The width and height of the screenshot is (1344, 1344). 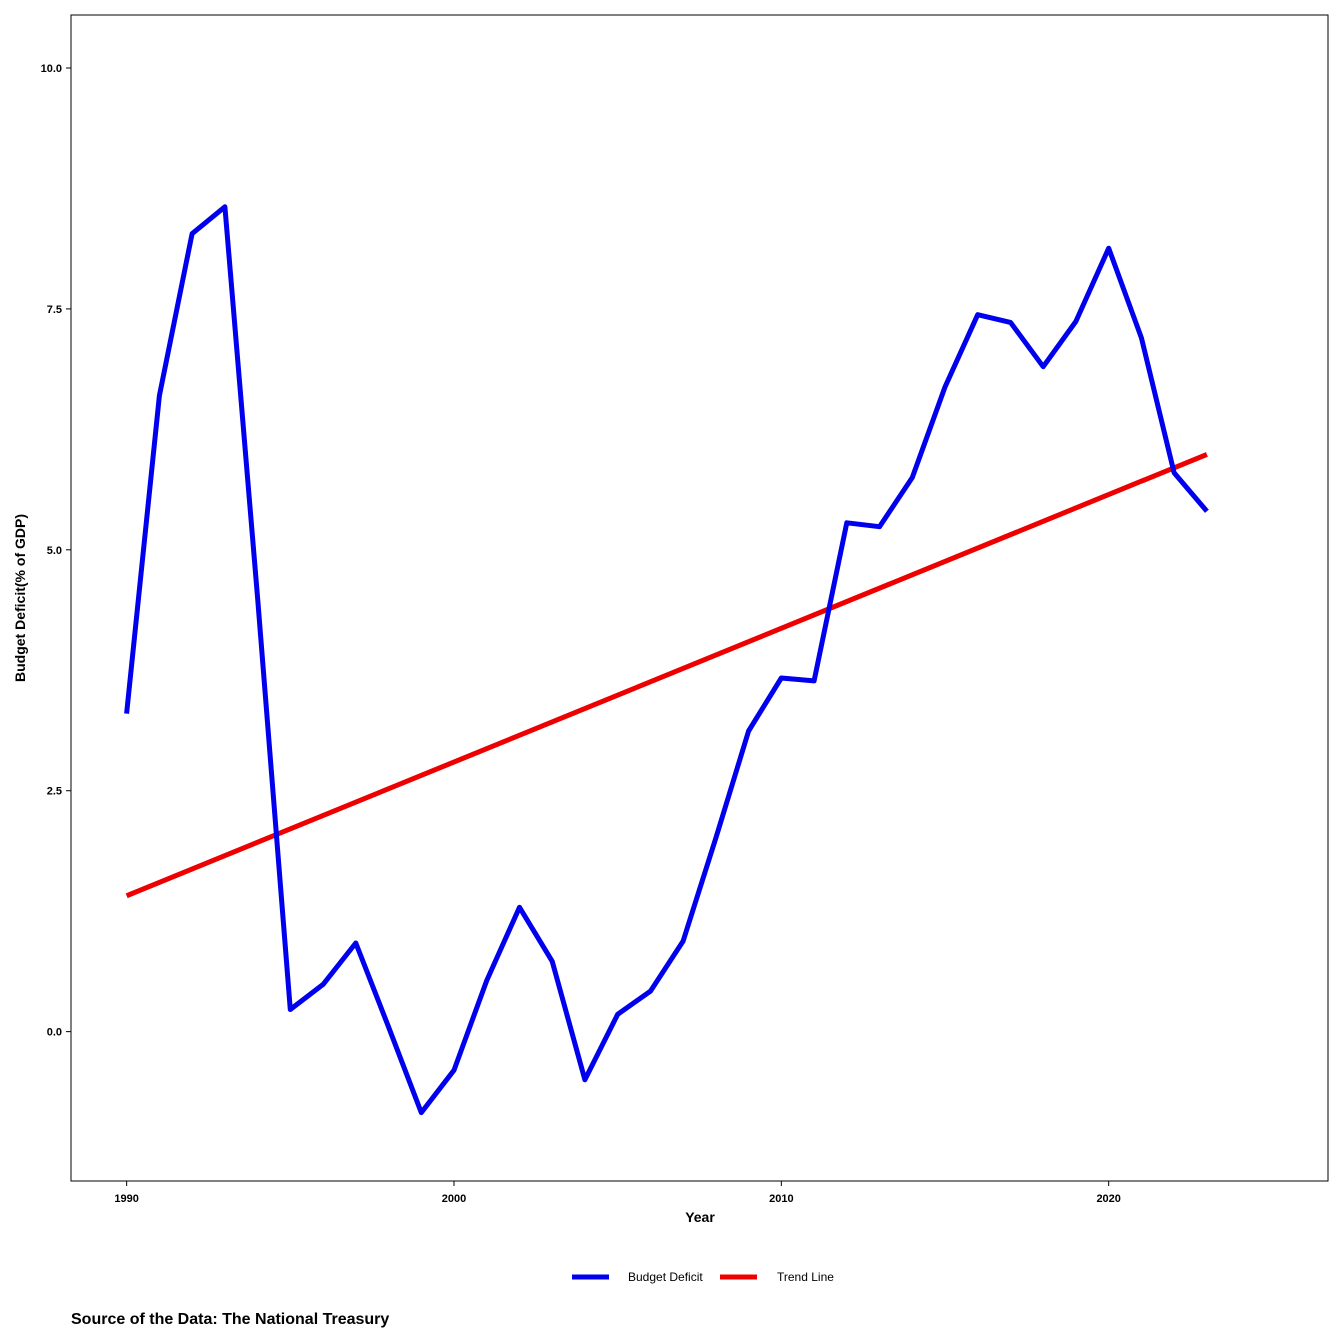 I want to click on y-tick-label: 10.0, so click(x=51, y=69).